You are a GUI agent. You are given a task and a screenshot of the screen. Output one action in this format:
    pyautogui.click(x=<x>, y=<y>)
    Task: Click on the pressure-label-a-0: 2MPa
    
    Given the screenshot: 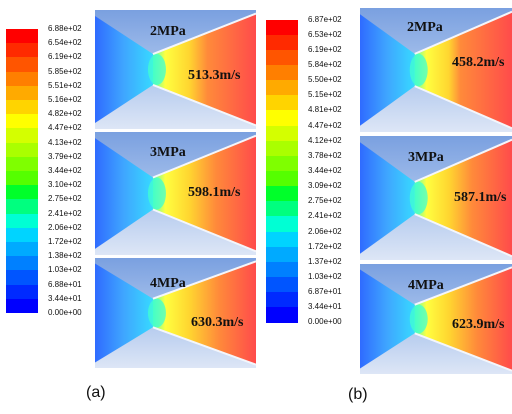 What is the action you would take?
    pyautogui.click(x=168, y=31)
    